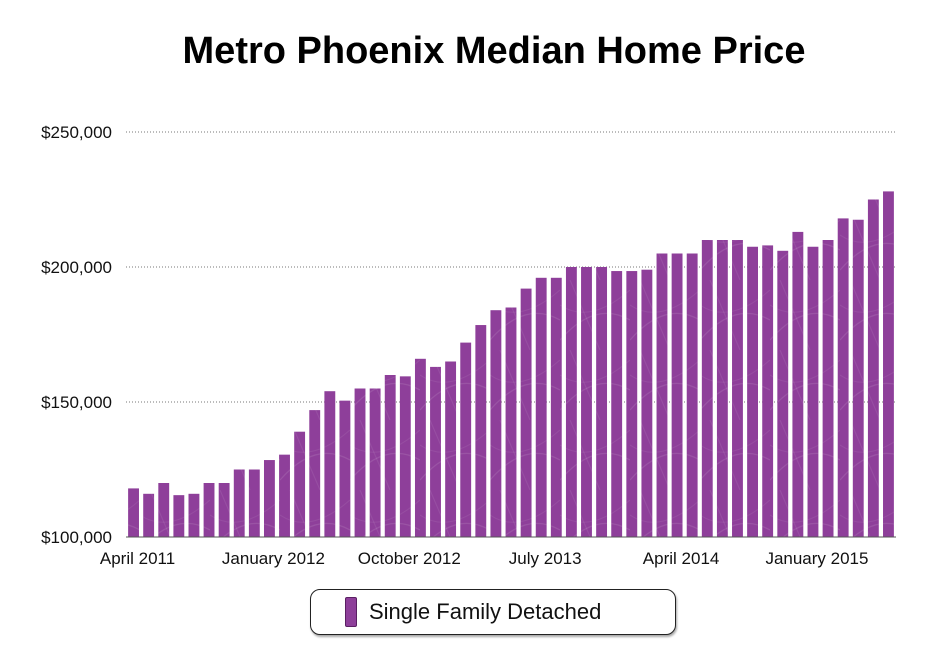 This screenshot has width=936, height=654. I want to click on x-tick-label: January 2015, so click(816, 558).